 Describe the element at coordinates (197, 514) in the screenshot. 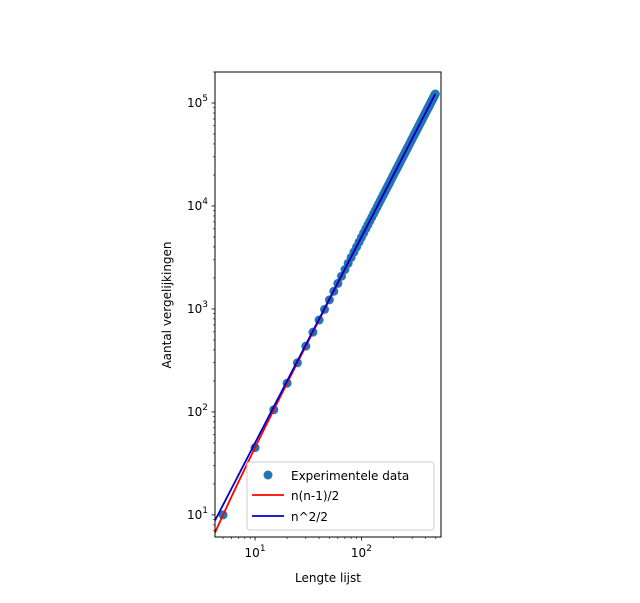

I see `y-tick-label: 10¹` at that location.